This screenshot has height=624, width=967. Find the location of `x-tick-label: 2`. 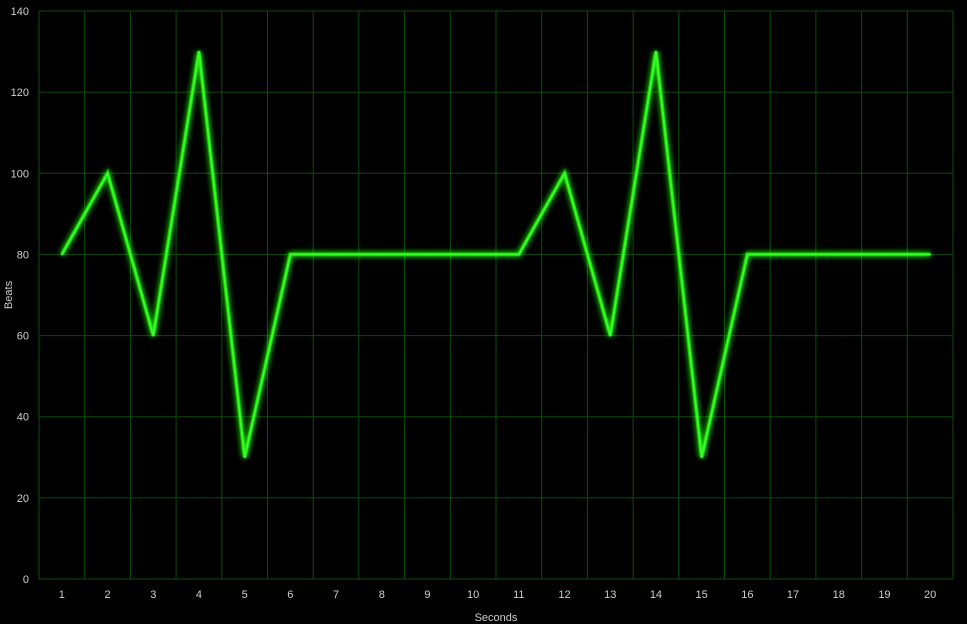

x-tick-label: 2 is located at coordinates (107, 595).